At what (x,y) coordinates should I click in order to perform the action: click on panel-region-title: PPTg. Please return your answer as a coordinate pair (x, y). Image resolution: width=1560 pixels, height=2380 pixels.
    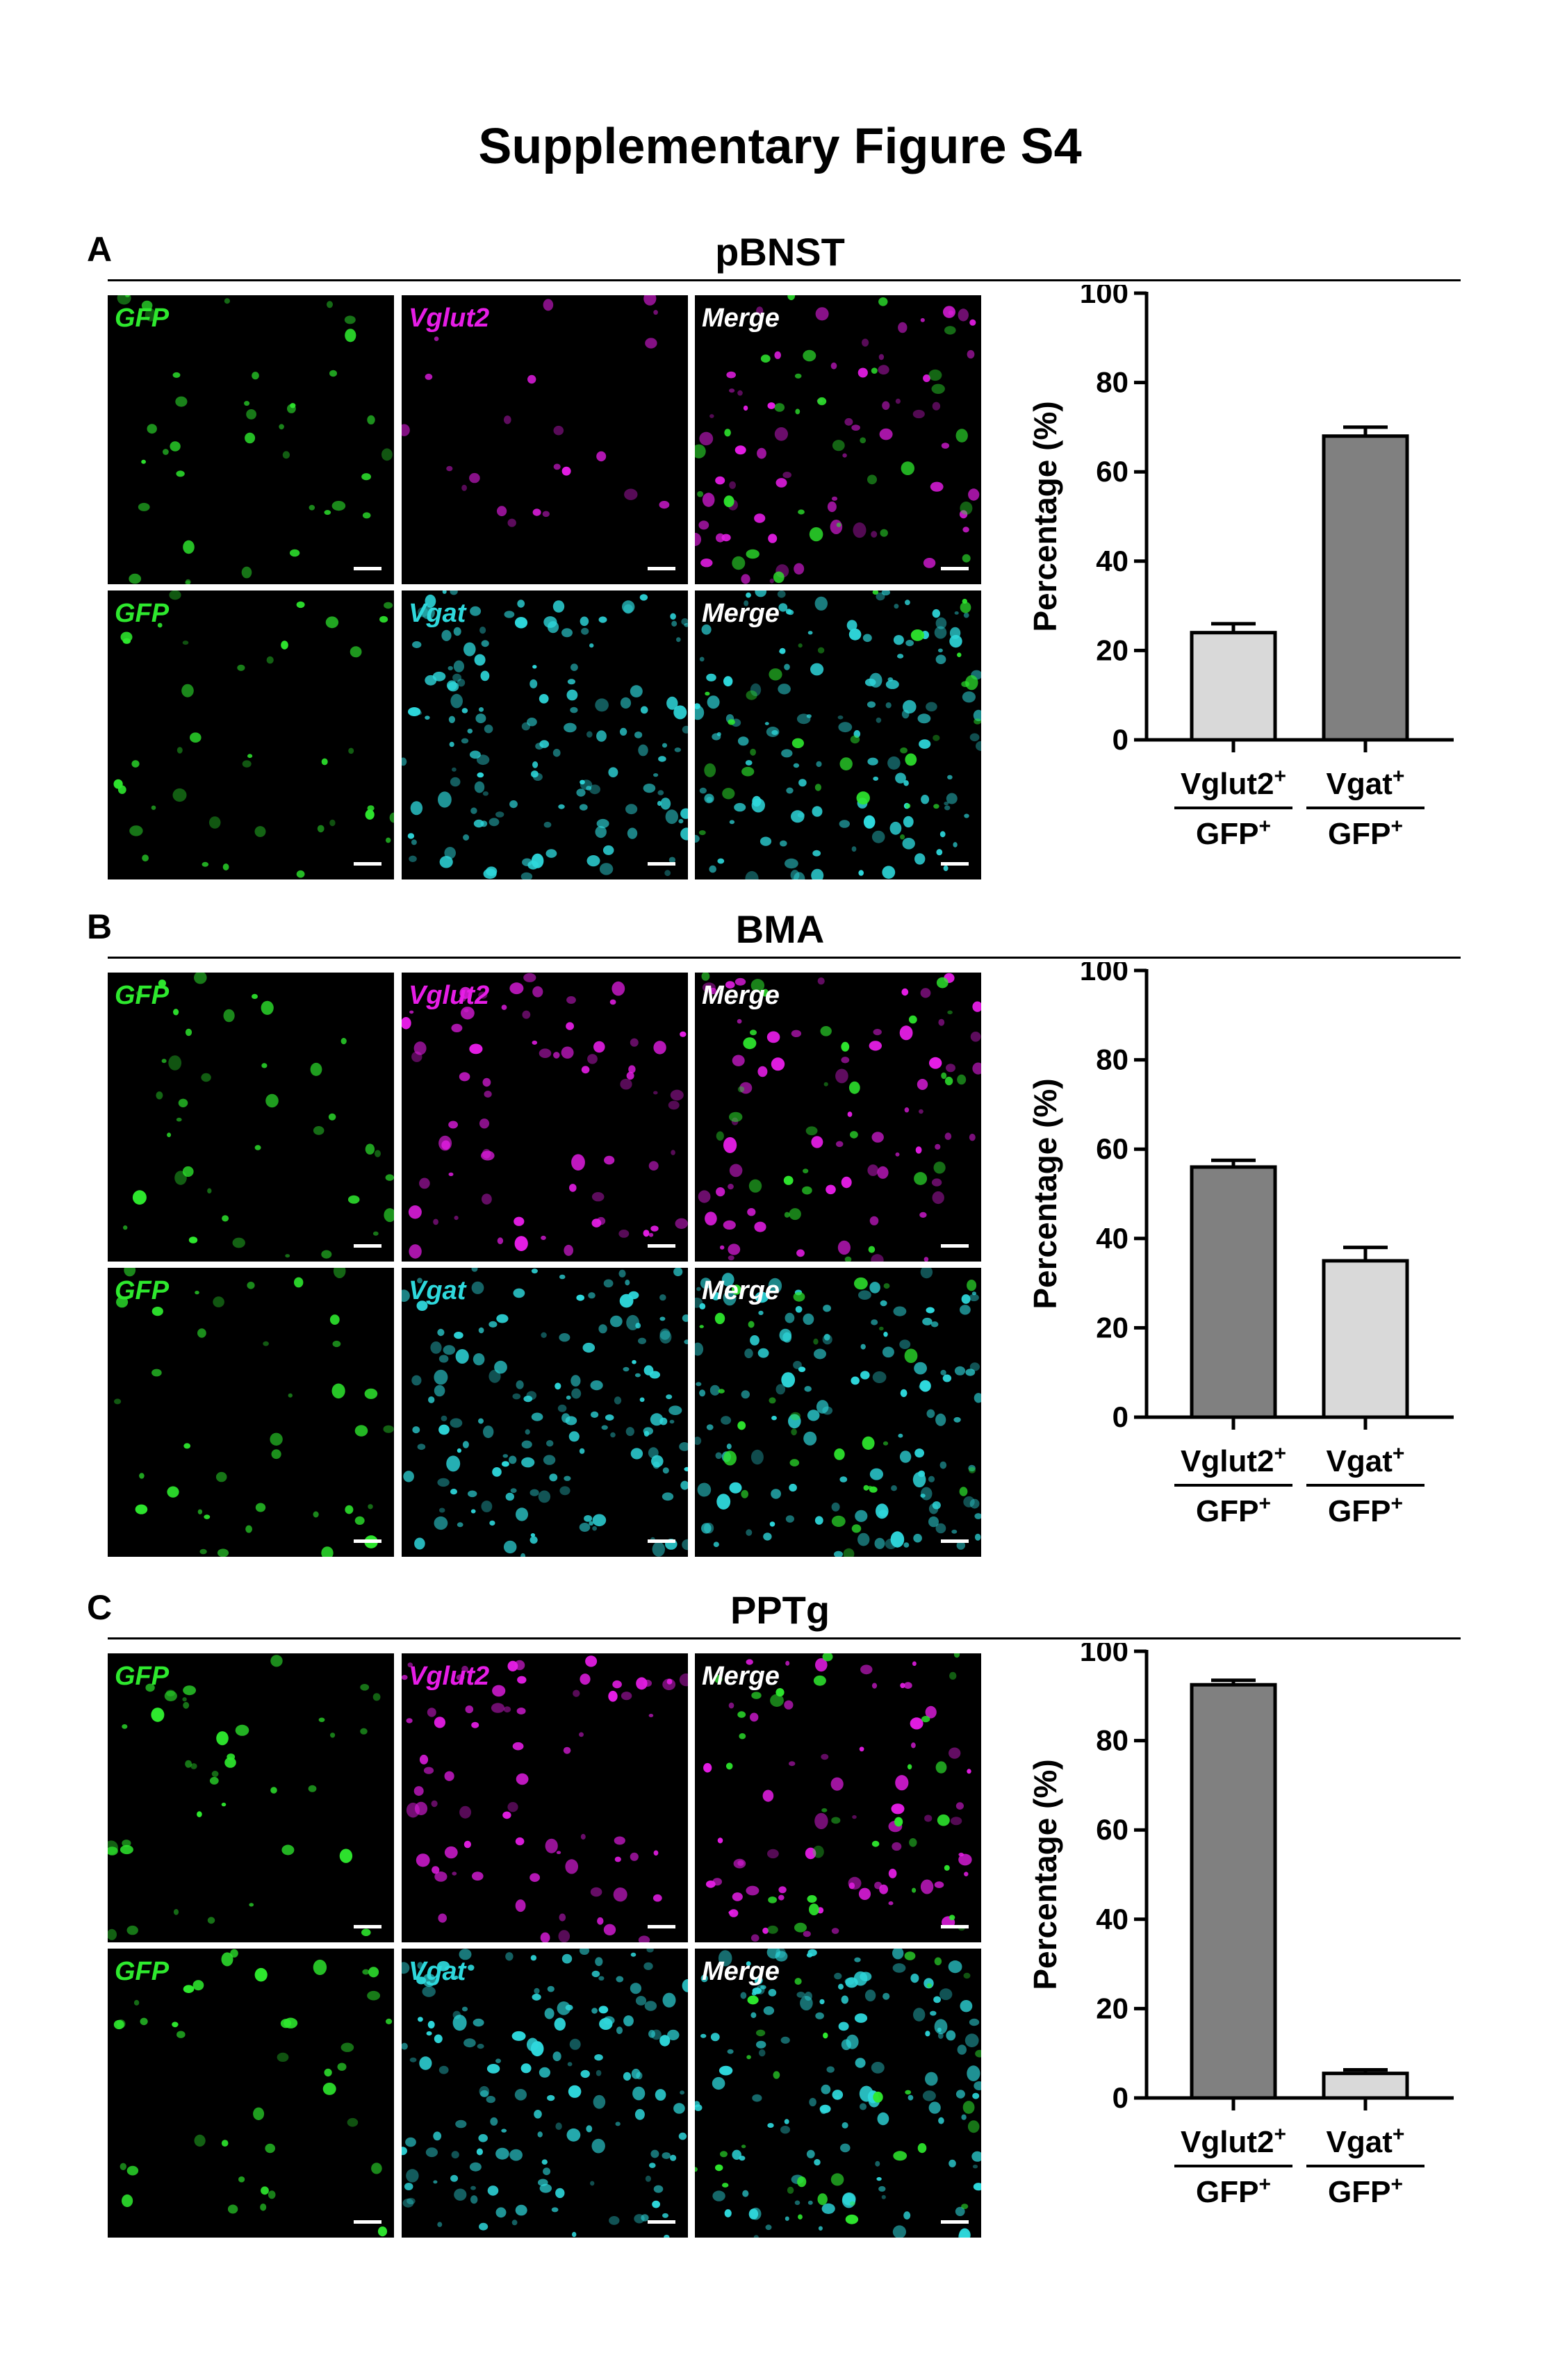
    Looking at the image, I should click on (780, 1610).